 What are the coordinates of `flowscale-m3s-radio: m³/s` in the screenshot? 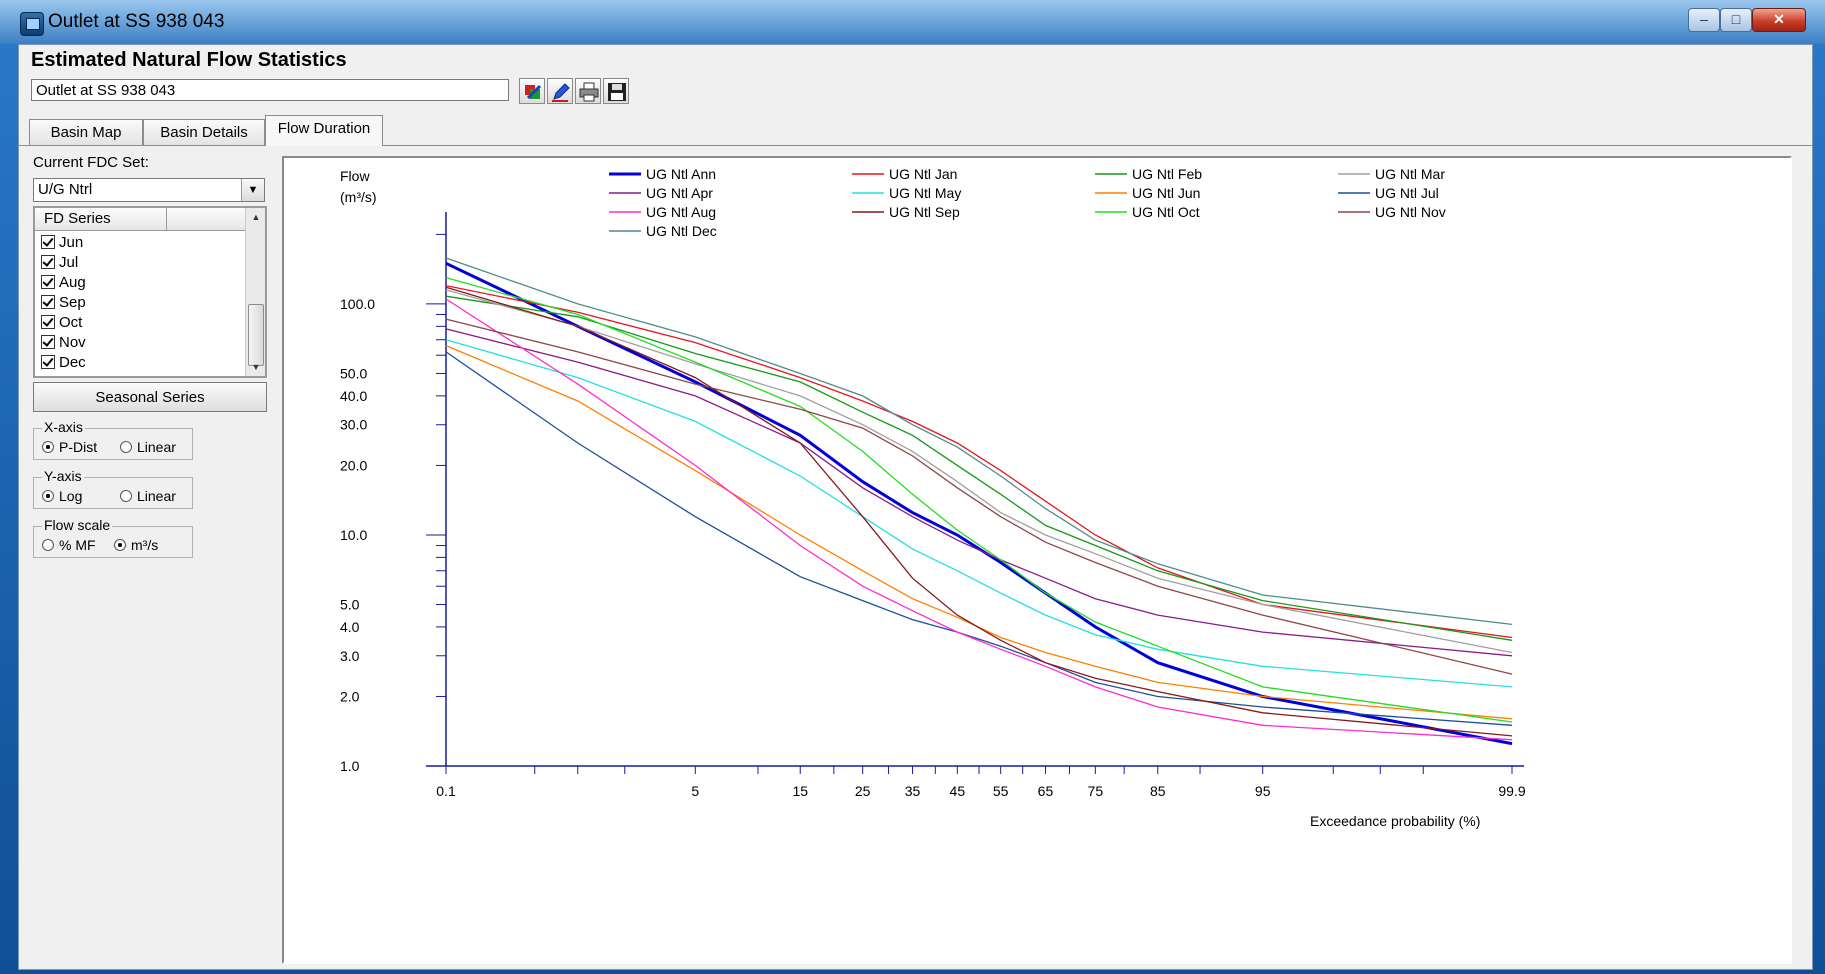 It's located at (136, 545).